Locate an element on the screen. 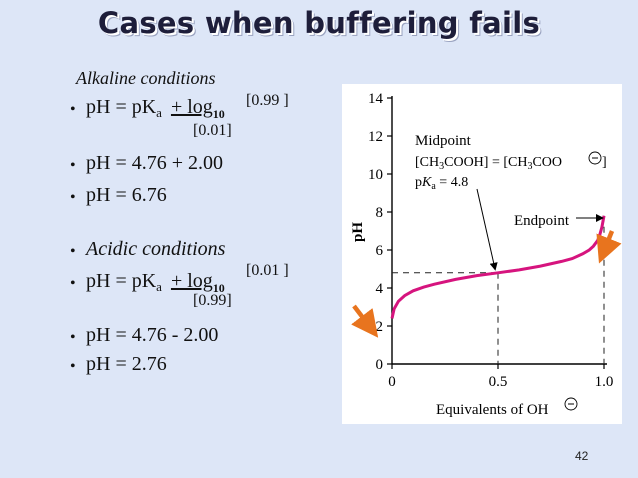  x-tick-label: 0 is located at coordinates (392, 382).